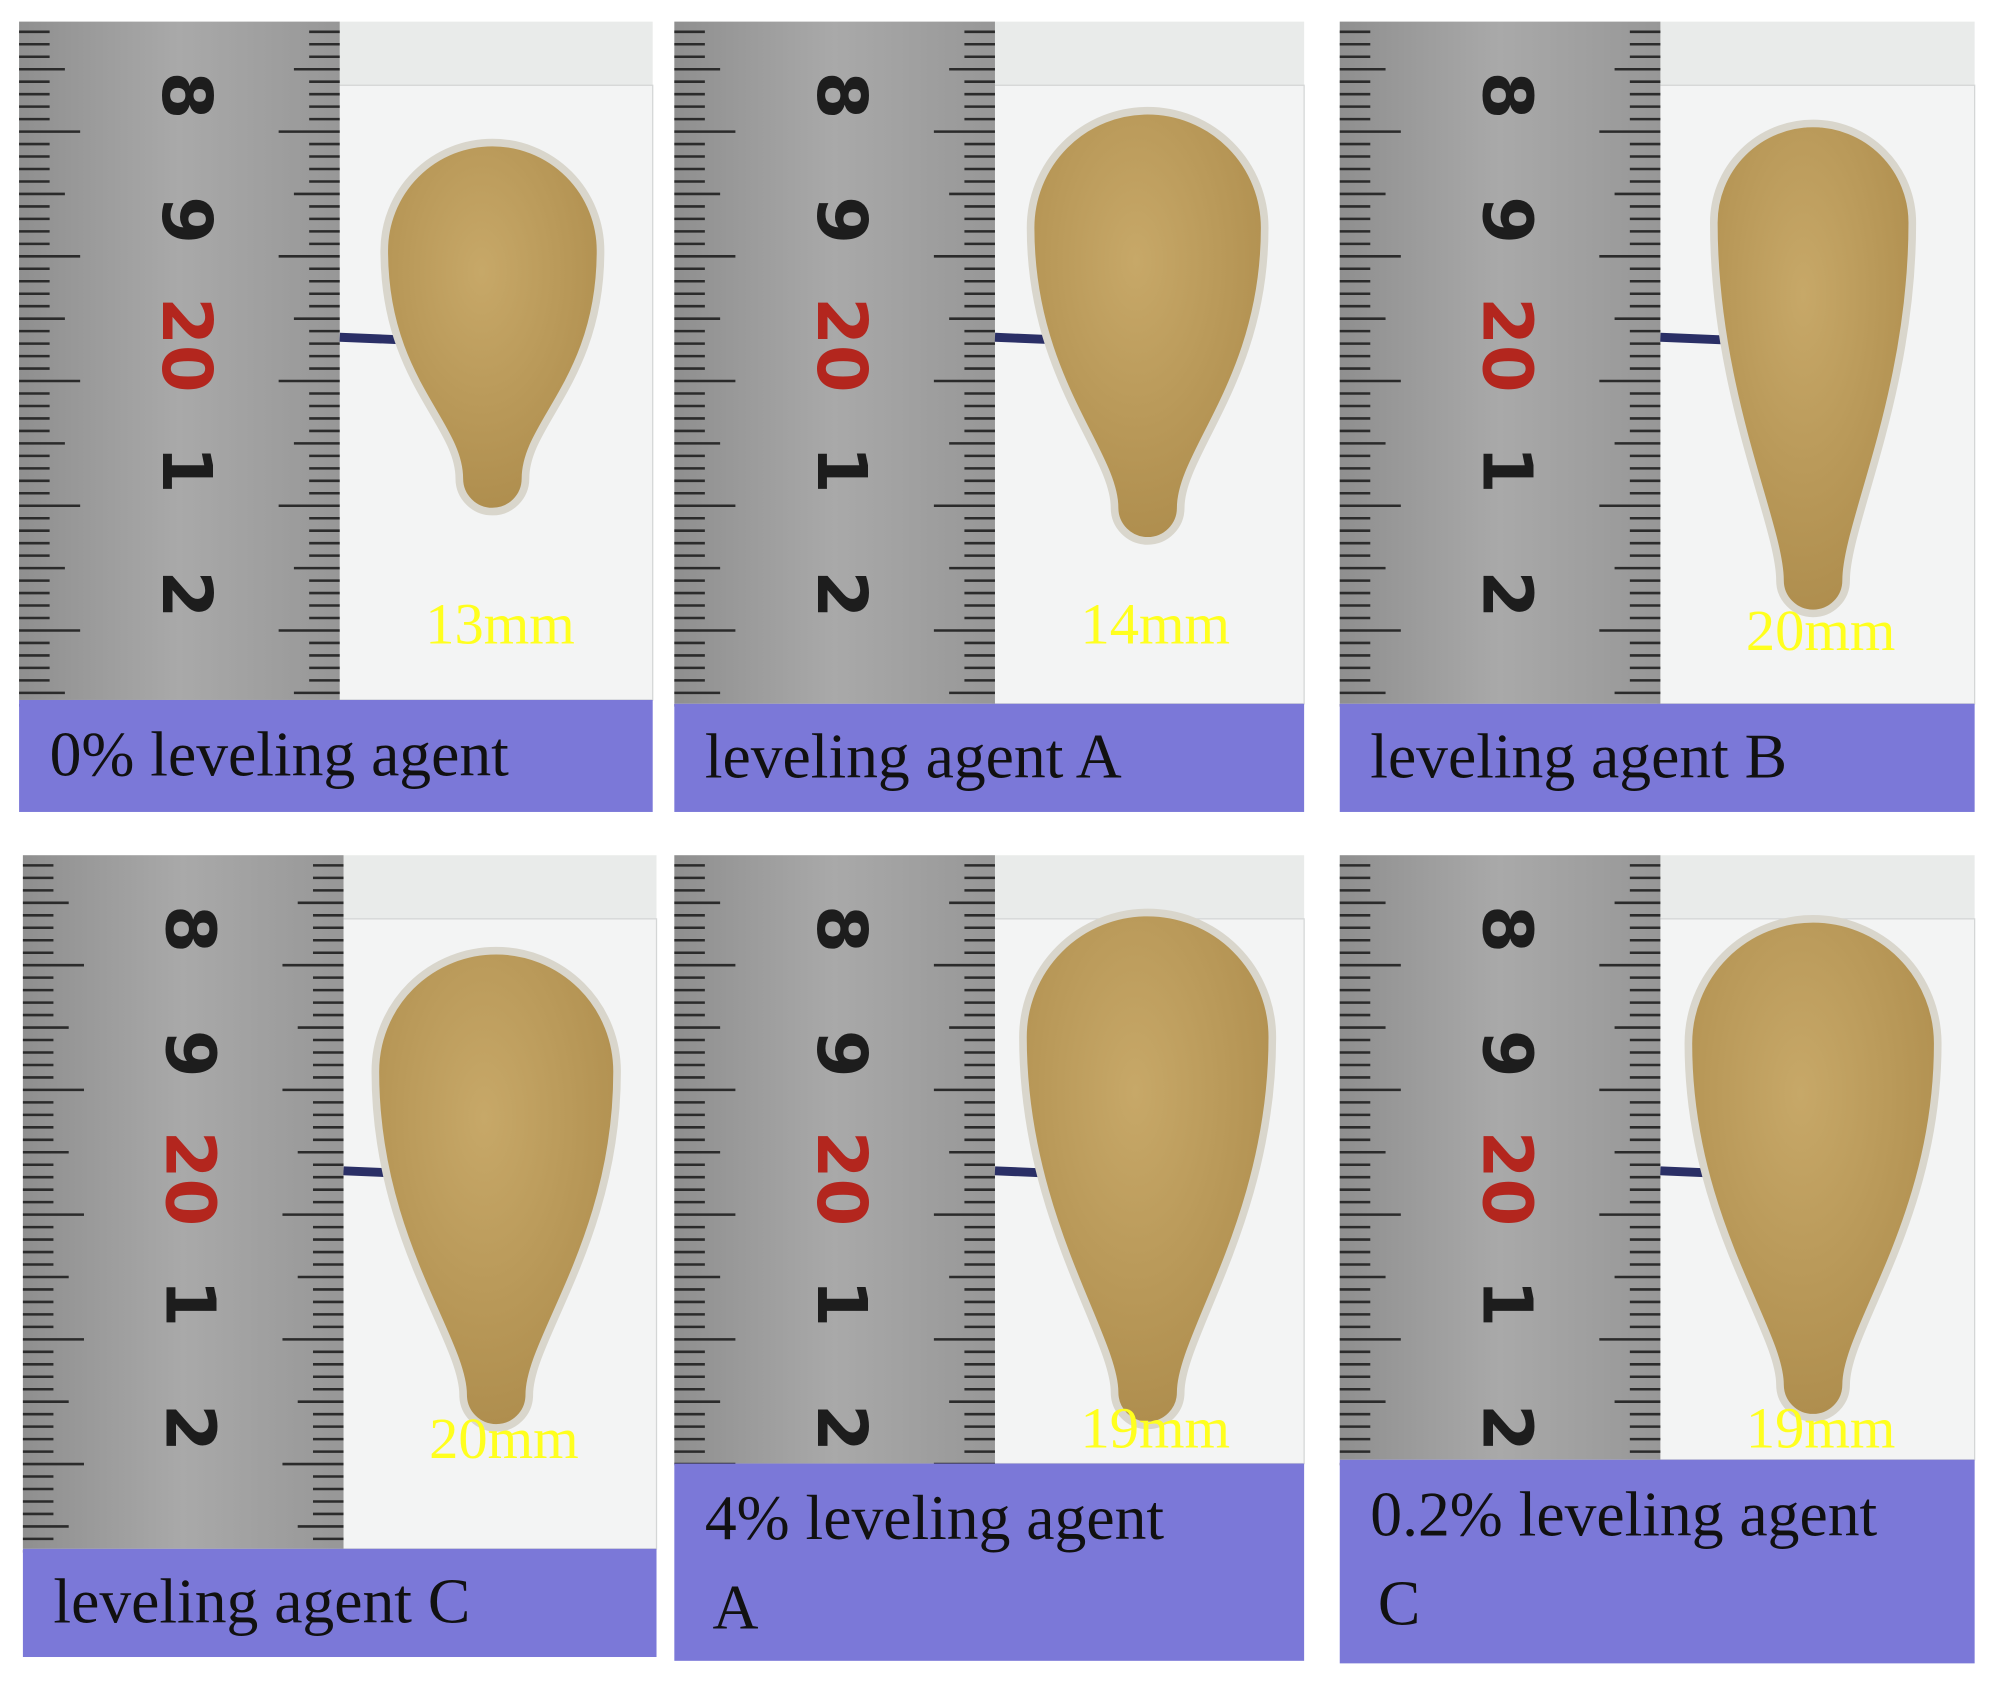 This screenshot has width=1995, height=1685. I want to click on caption: 4% leveling agent, so click(935, 1517).